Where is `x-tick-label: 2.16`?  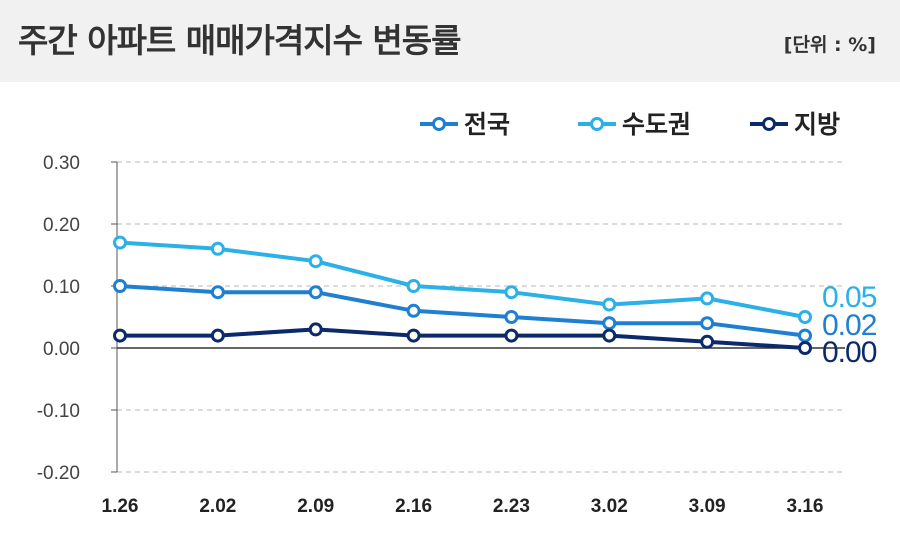
x-tick-label: 2.16 is located at coordinates (413, 506).